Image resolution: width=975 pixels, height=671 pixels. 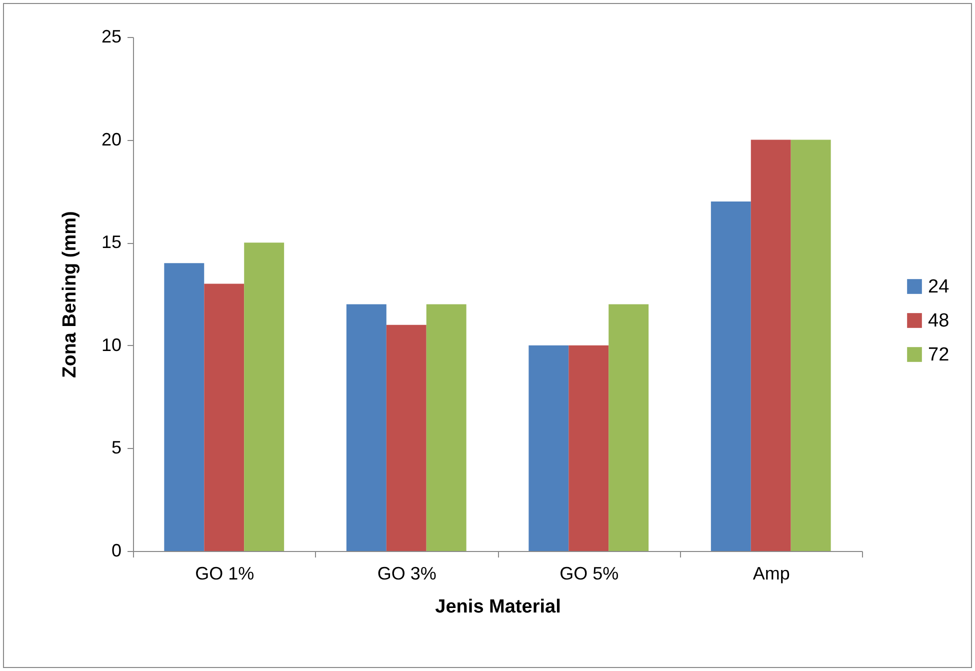 I want to click on x-tick-label: GO 5%, so click(x=589, y=574).